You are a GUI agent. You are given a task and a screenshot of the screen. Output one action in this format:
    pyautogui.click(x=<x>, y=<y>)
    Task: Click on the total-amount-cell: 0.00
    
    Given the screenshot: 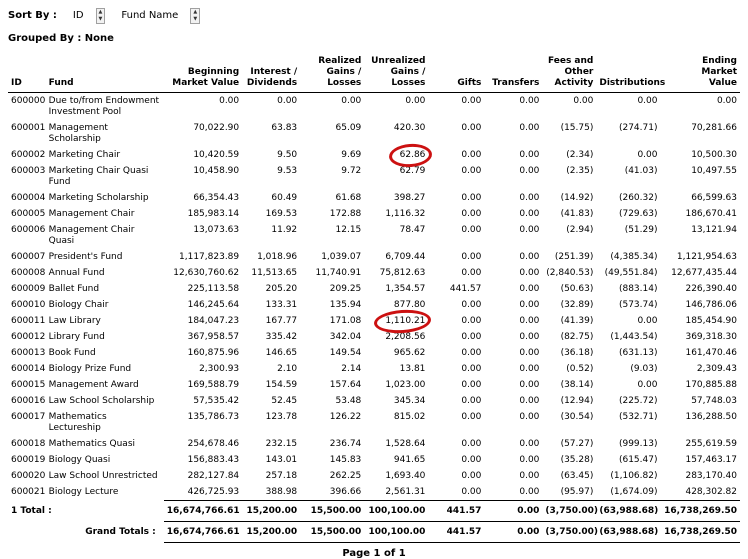 What is the action you would take?
    pyautogui.click(x=513, y=511)
    